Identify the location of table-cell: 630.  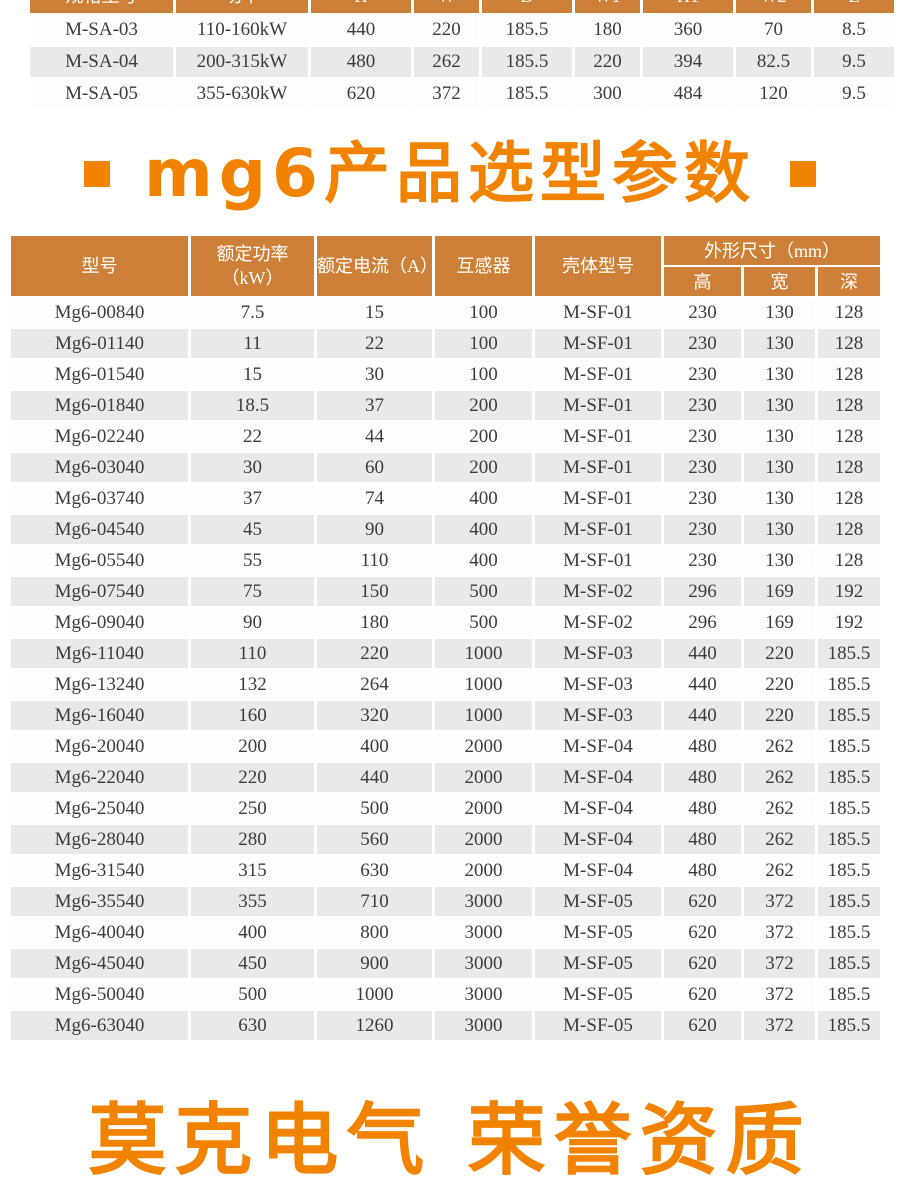
(374, 870).